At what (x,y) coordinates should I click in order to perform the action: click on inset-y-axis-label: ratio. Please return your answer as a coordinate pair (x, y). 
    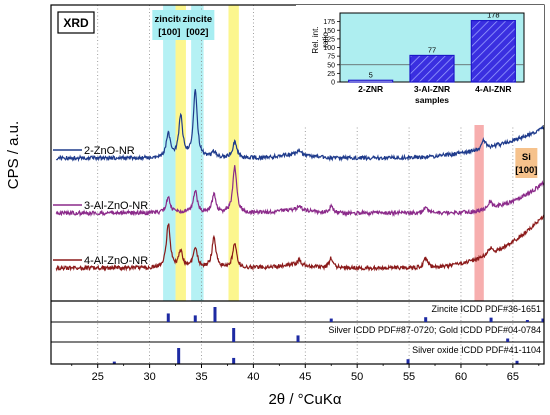
    Looking at the image, I should click on (325, 40).